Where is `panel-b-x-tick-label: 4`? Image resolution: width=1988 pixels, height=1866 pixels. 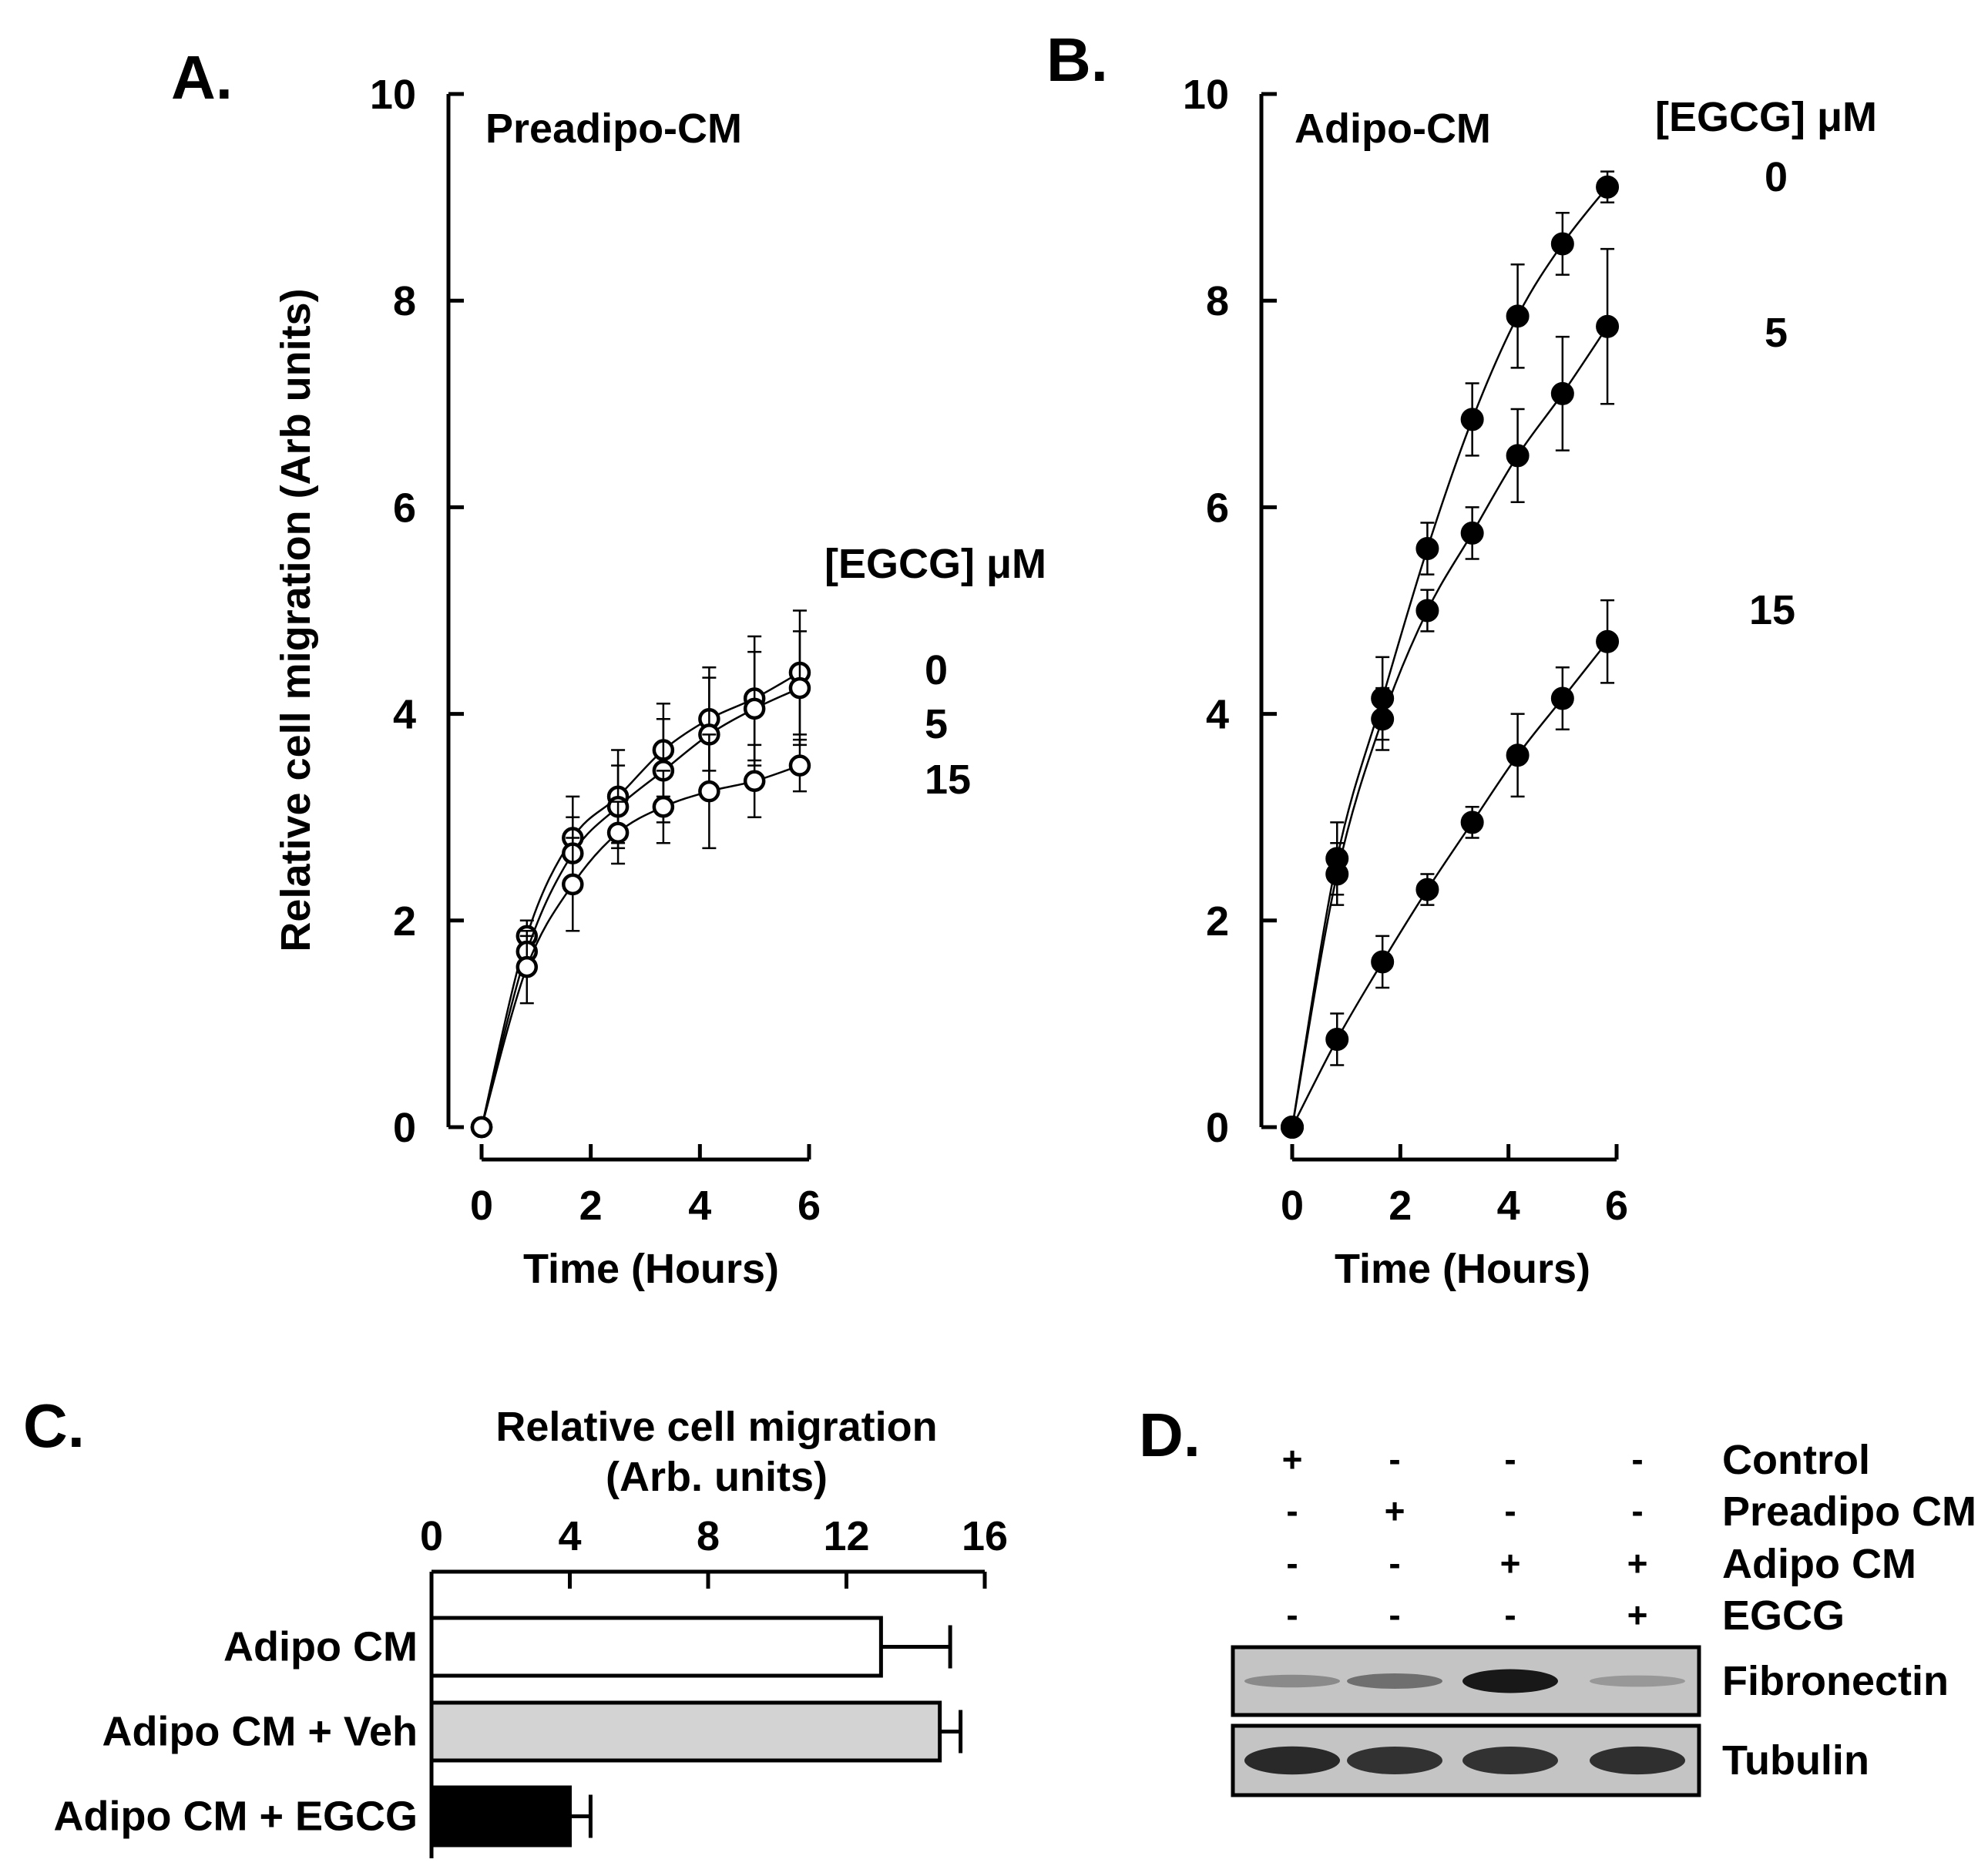 panel-b-x-tick-label: 4 is located at coordinates (1508, 1206).